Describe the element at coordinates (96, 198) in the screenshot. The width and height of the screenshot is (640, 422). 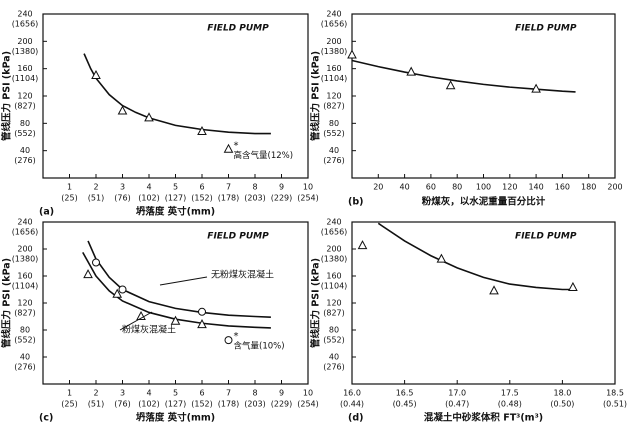
I see `x-tick-sublabel: (51)` at that location.